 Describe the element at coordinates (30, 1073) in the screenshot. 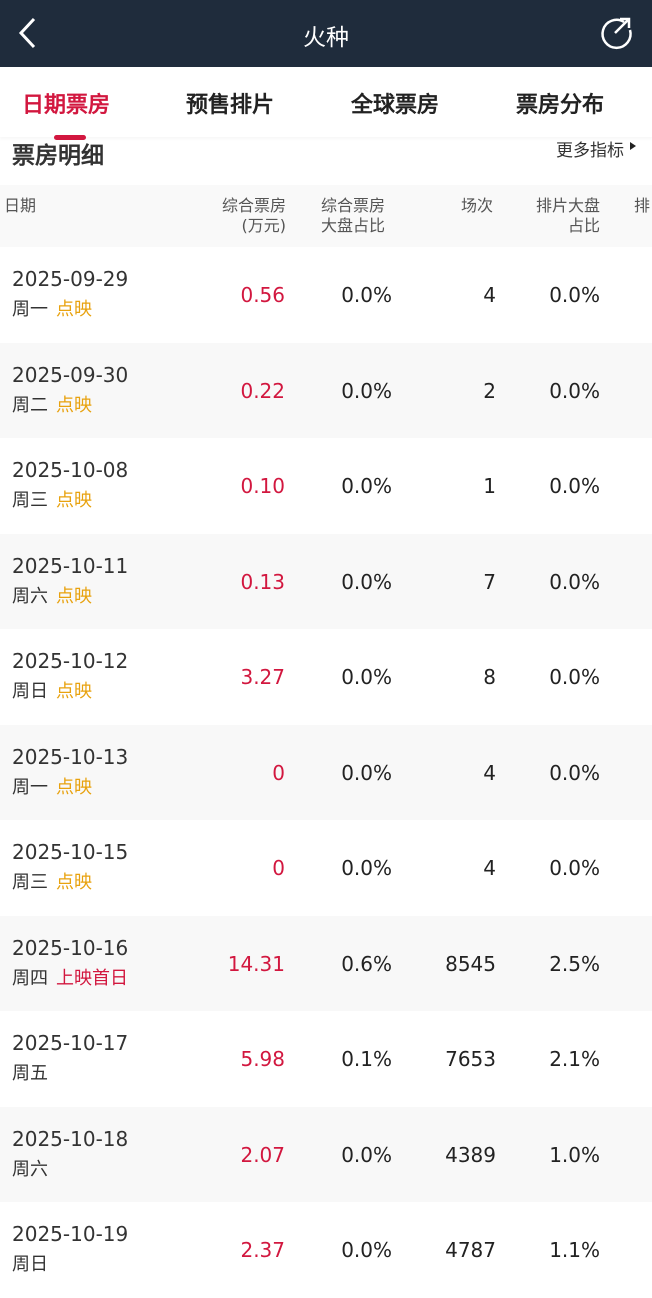

I see `weekday: 周五` at that location.